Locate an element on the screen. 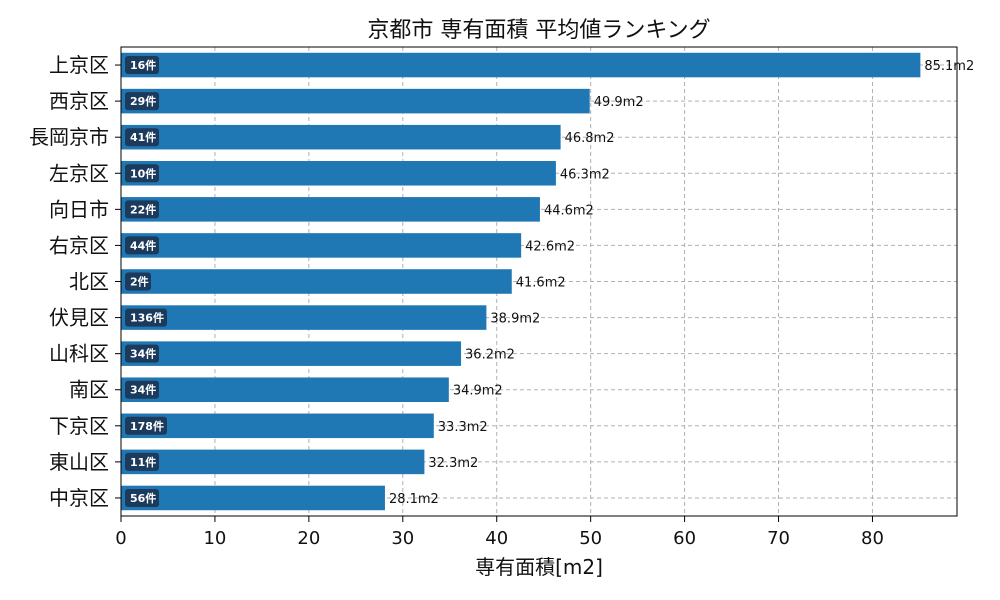 The image size is (1000, 600). x-axis-title: 専有面積[m2] is located at coordinates (539, 567).